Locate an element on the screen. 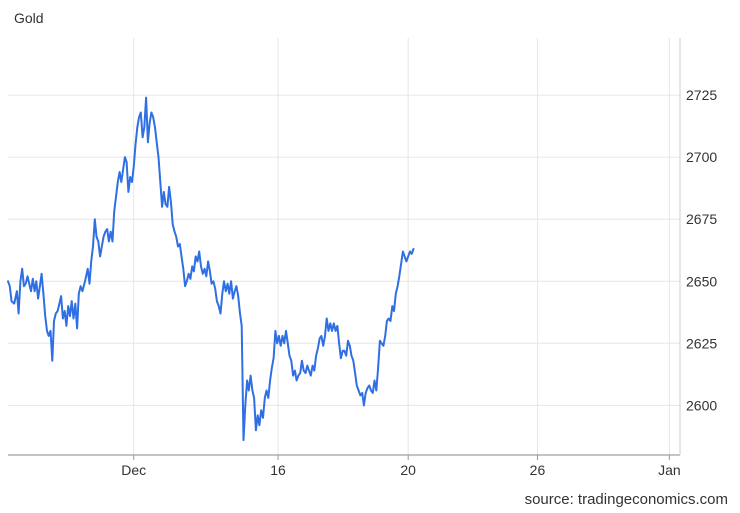  x-tick-label: Jan is located at coordinates (669, 470).